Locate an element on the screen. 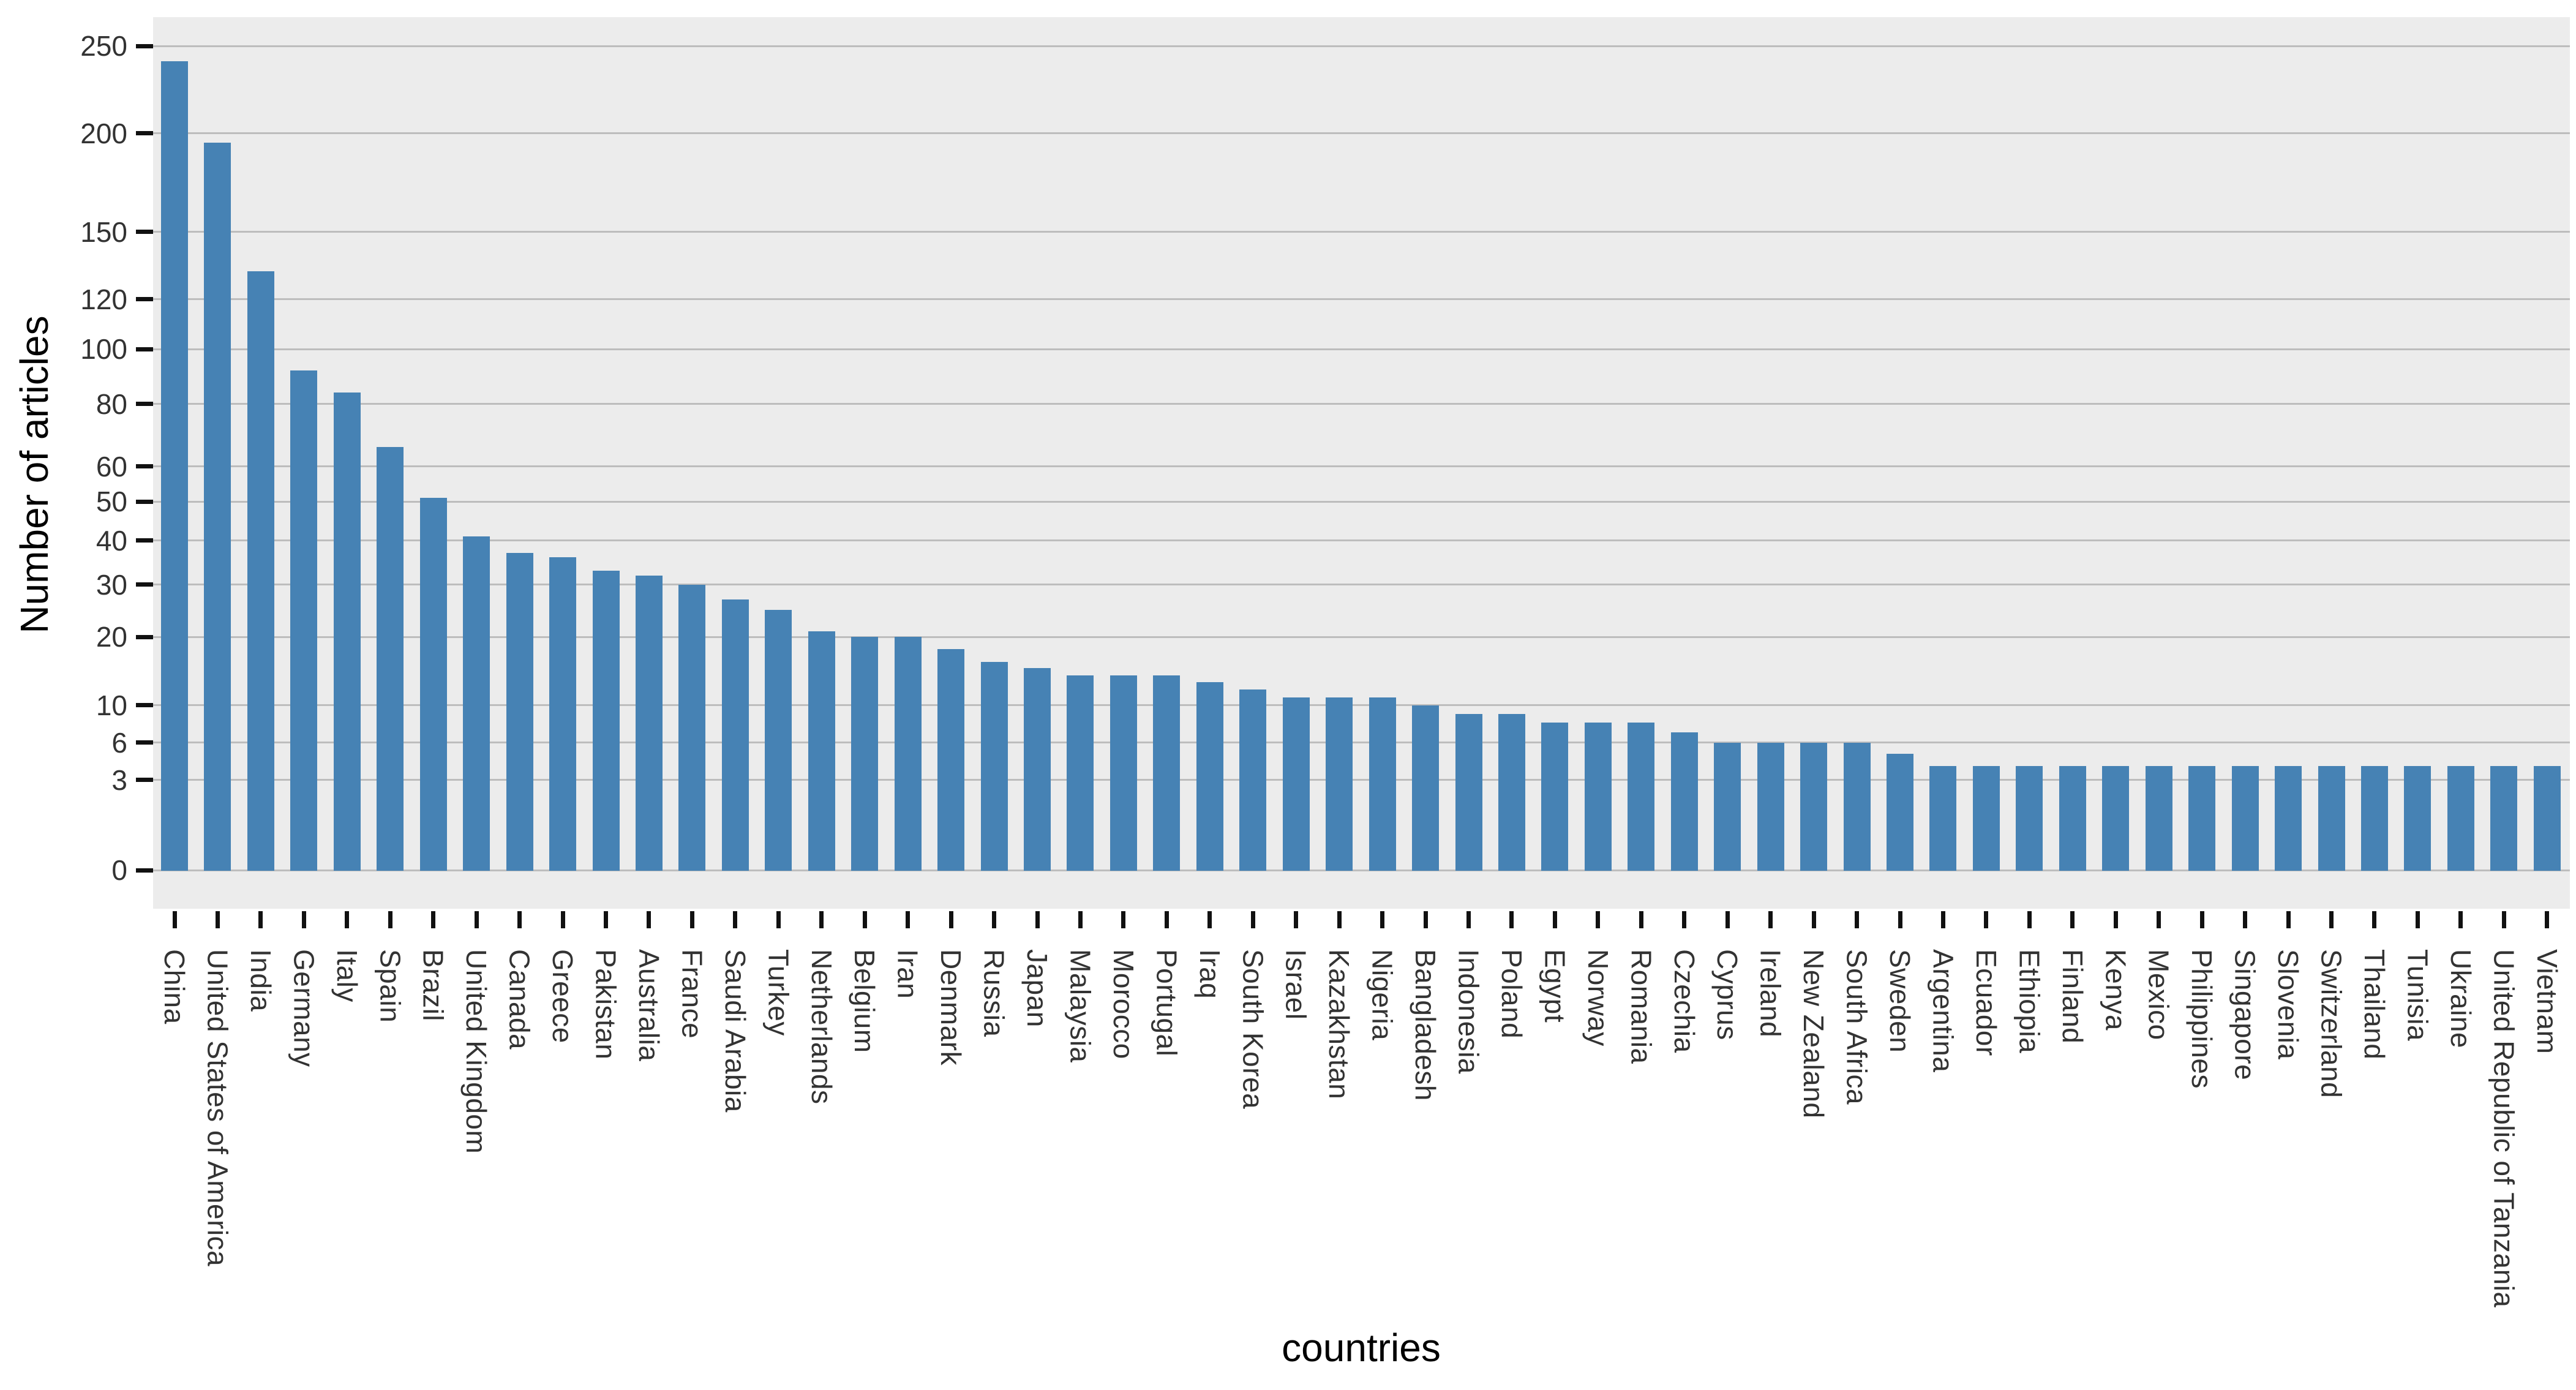 The height and width of the screenshot is (1390, 2576). x-tick-label: Saudi Arabia is located at coordinates (735, 1031).